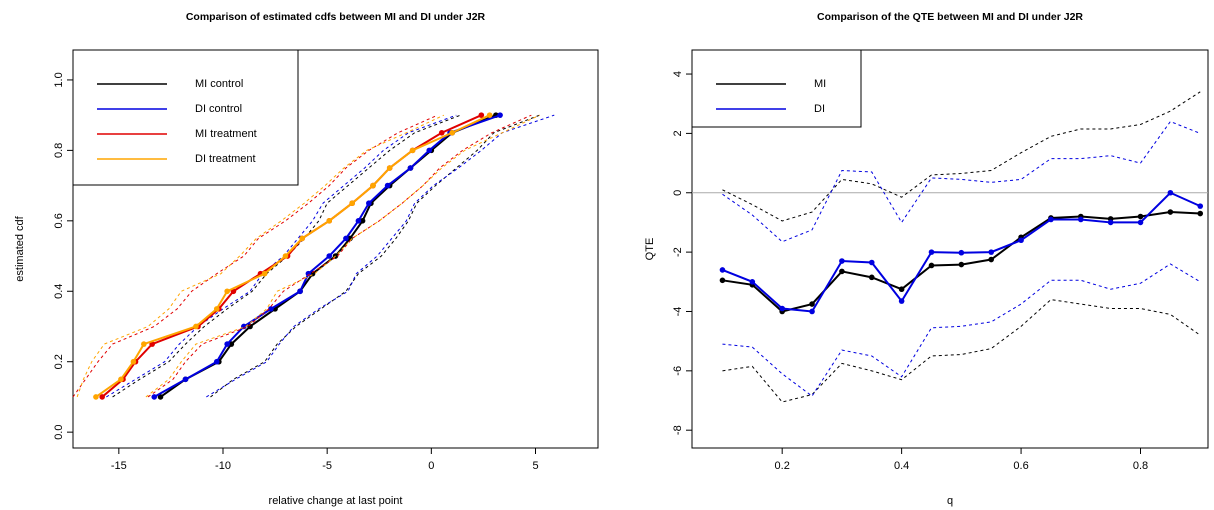 Image resolution: width=1214 pixels, height=510 pixels. Describe the element at coordinates (59, 361) in the screenshot. I see `y-tick-label: 0.2` at that location.